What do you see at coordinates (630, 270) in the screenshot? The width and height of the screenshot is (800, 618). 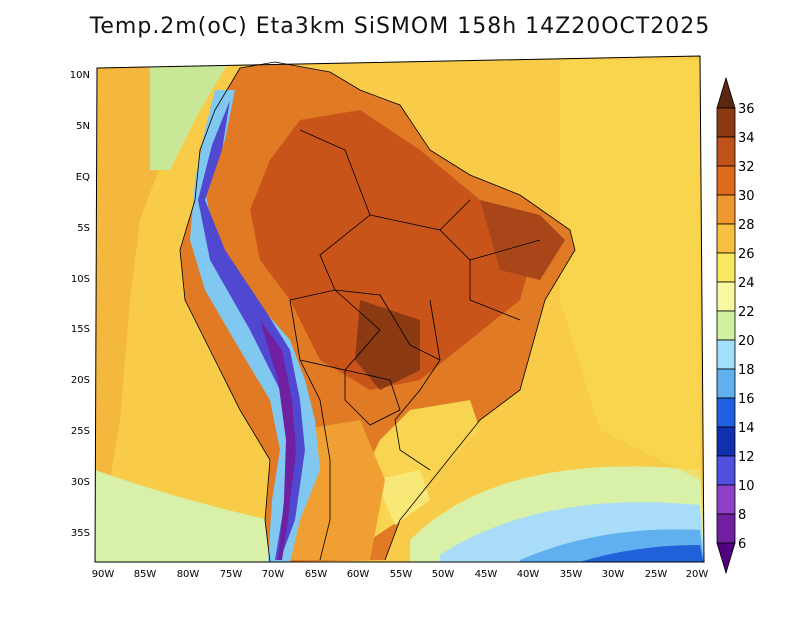 I see `east-atlantic-warm-zone` at bounding box center [630, 270].